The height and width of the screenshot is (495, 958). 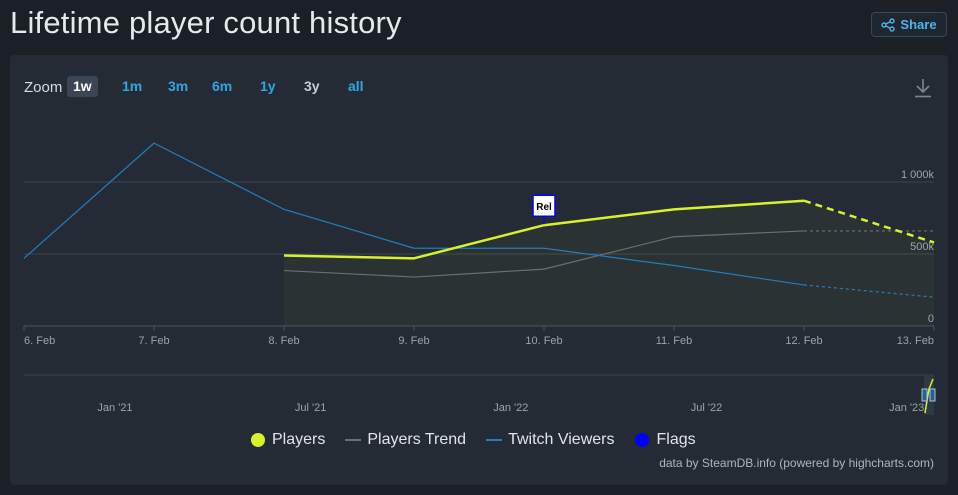 I want to click on download-icon, so click(x=923, y=88).